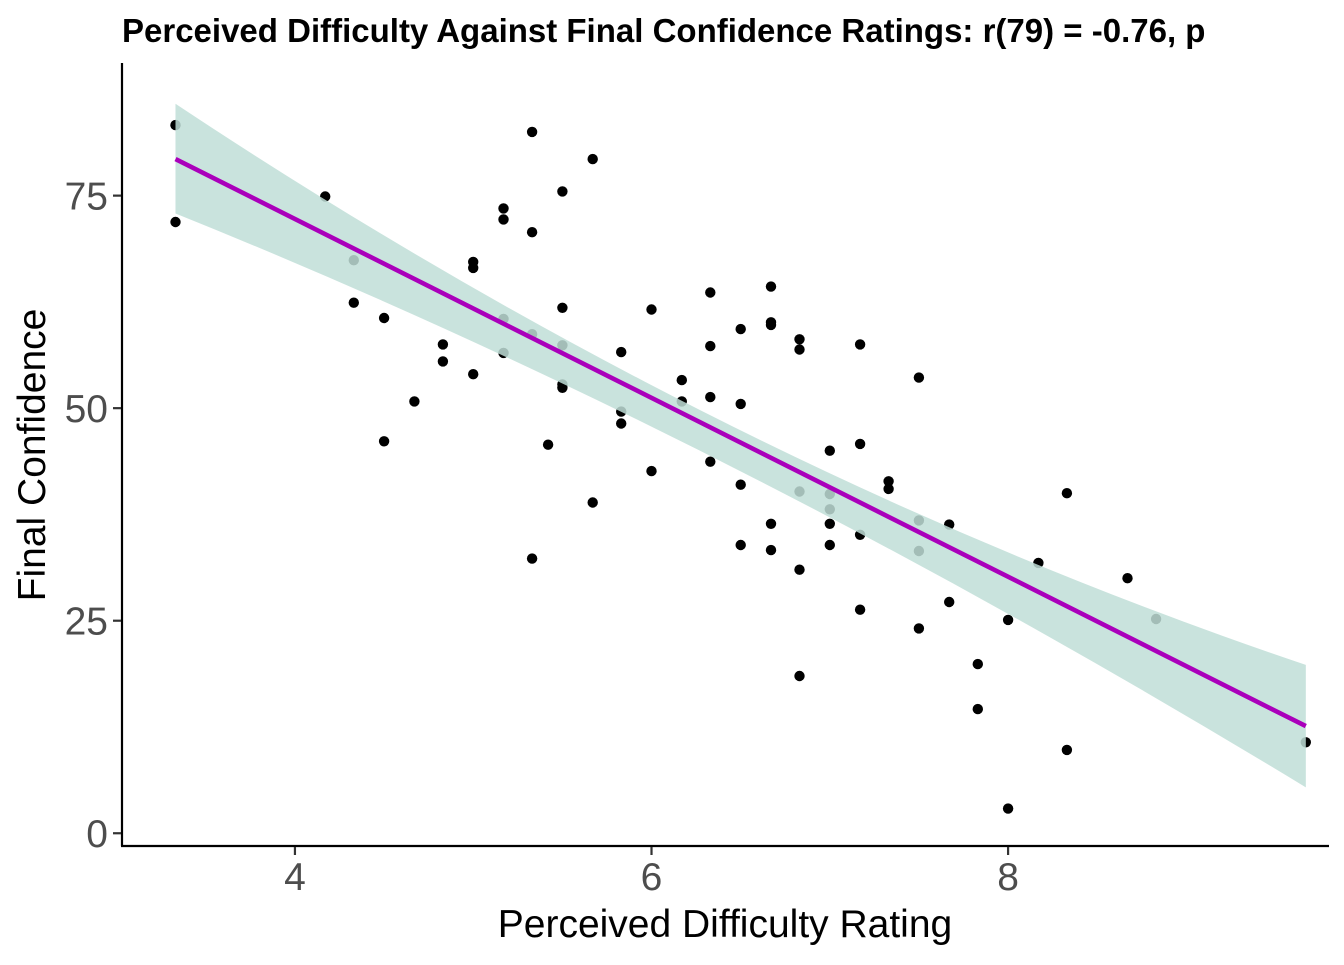 This screenshot has height=965, width=1344. Describe the element at coordinates (86, 409) in the screenshot. I see `y-tick-label: 50` at that location.